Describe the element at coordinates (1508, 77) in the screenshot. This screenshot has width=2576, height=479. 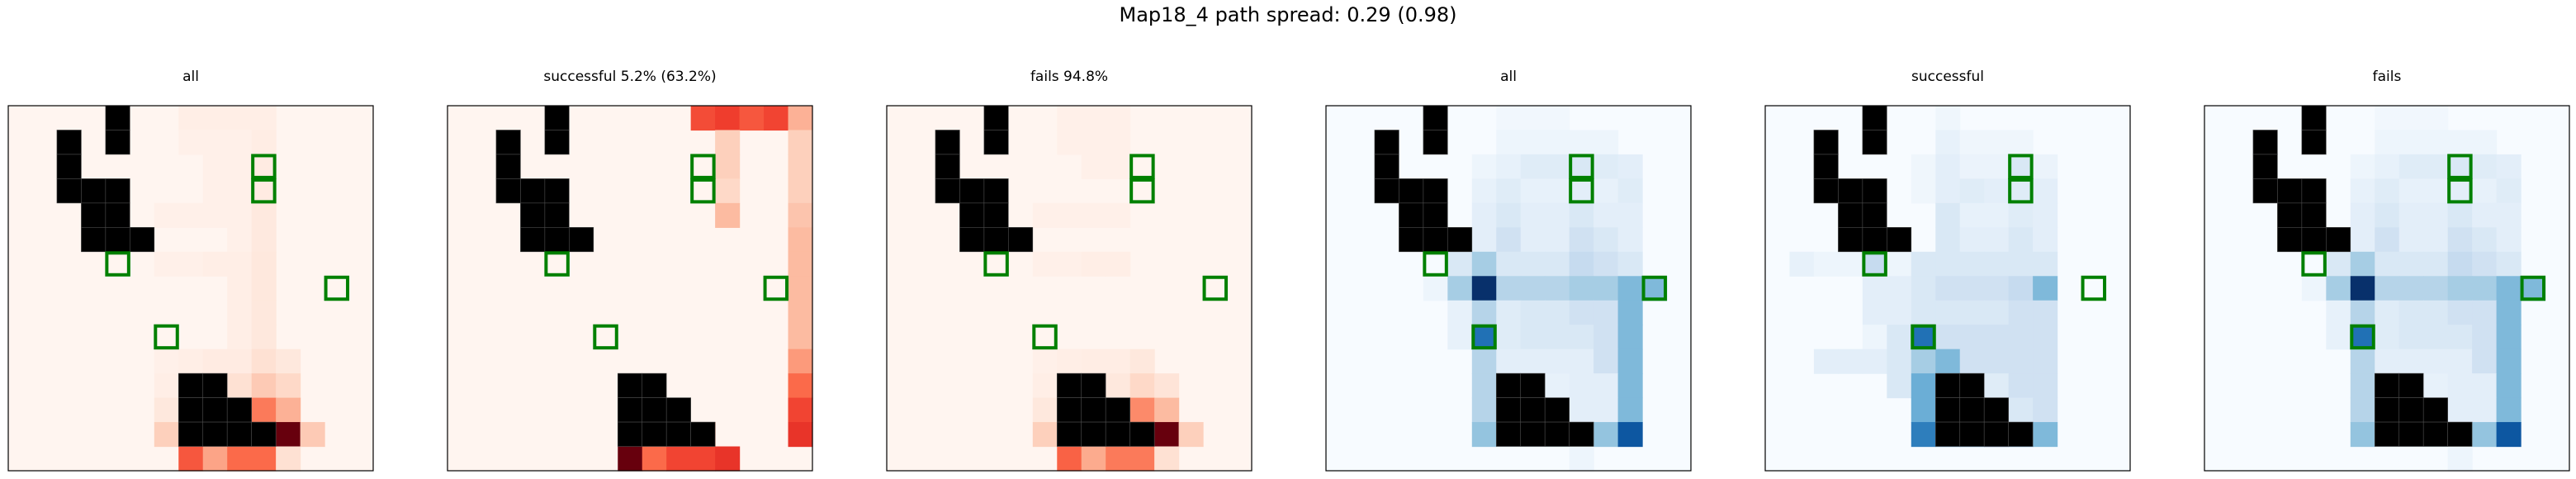
I see `panel-title: all` at that location.